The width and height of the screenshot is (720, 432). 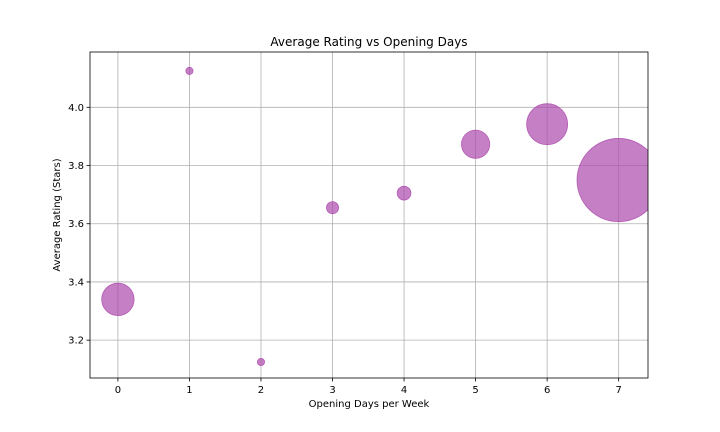 What do you see at coordinates (118, 390) in the screenshot?
I see `x-tick-label: 0` at bounding box center [118, 390].